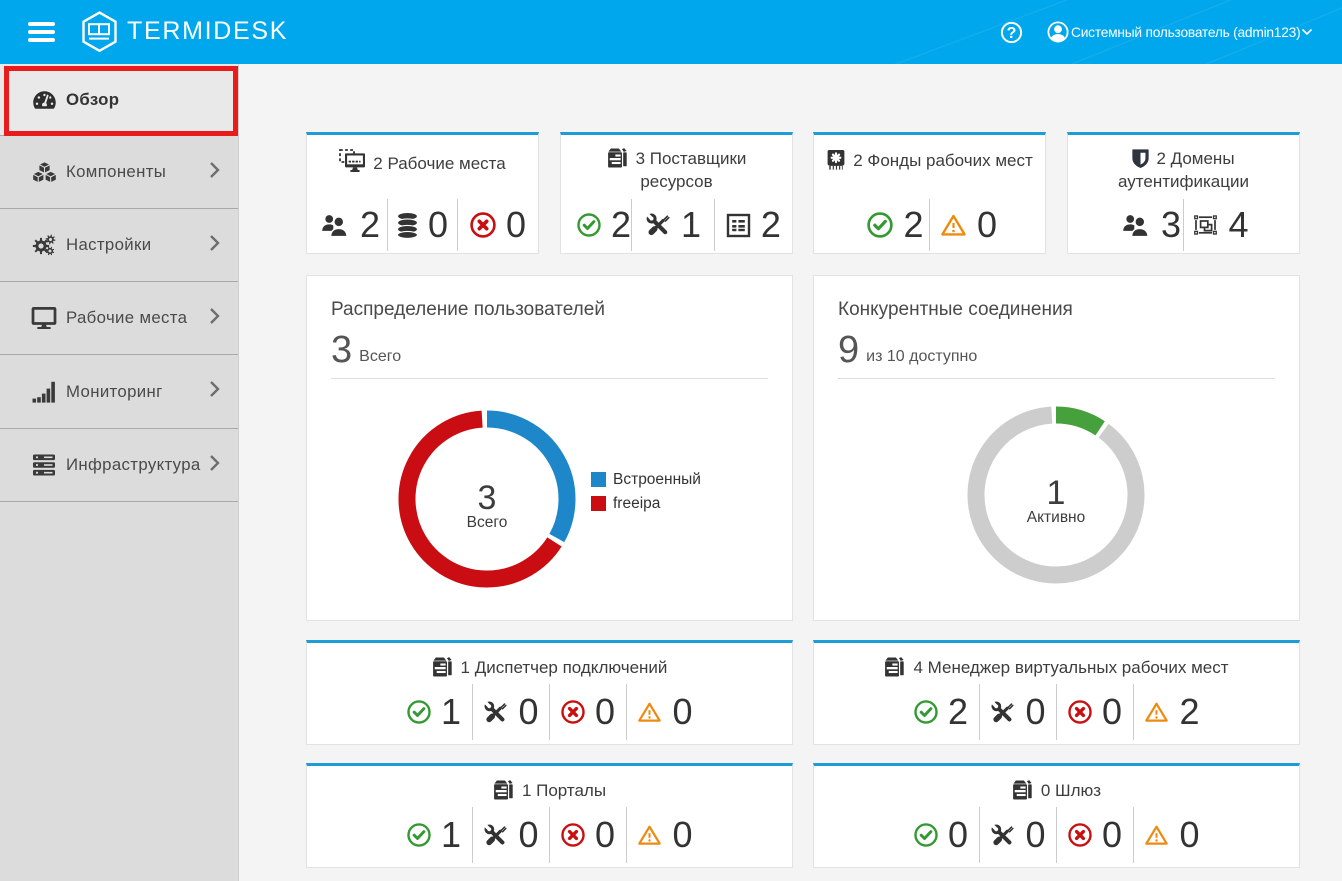 This screenshot has width=1342, height=881. What do you see at coordinates (657, 479) in the screenshot?
I see `svg-text: Встроенный` at bounding box center [657, 479].